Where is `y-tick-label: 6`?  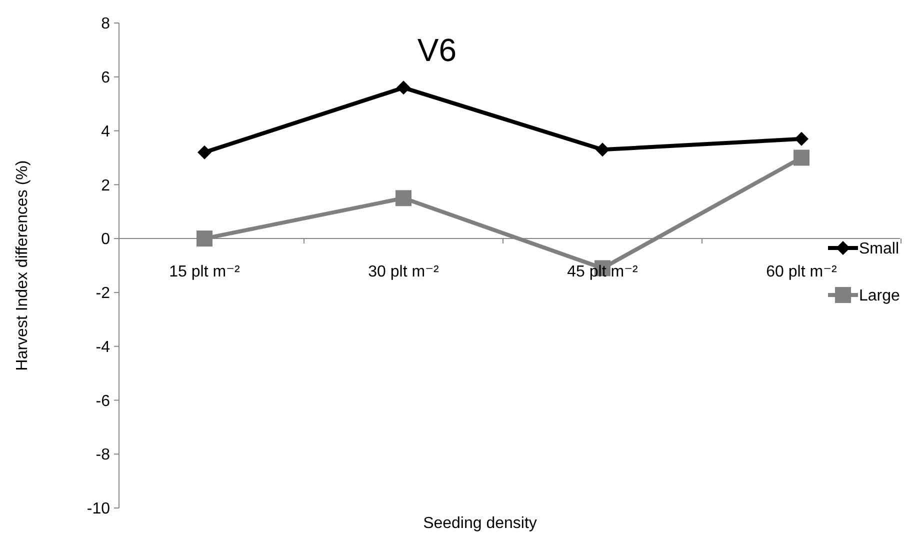
y-tick-label: 6 is located at coordinates (105, 77).